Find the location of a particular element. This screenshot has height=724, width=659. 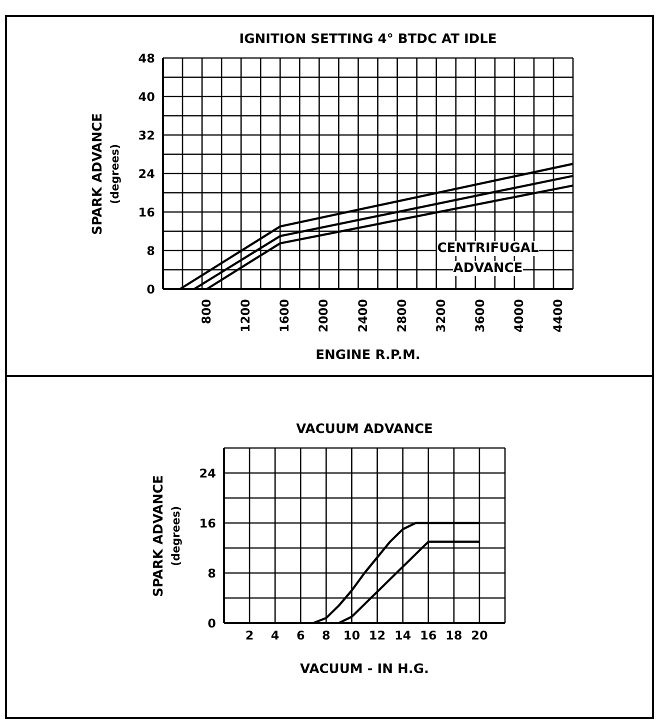

x-tick-label: 12 is located at coordinates (377, 635).